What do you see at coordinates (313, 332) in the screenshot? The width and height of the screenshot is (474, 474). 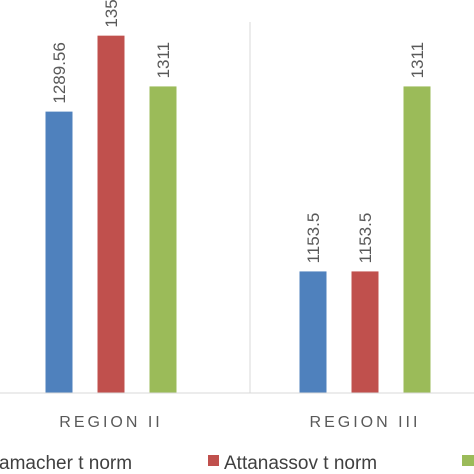 I see `bar-series1-cat2` at bounding box center [313, 332].